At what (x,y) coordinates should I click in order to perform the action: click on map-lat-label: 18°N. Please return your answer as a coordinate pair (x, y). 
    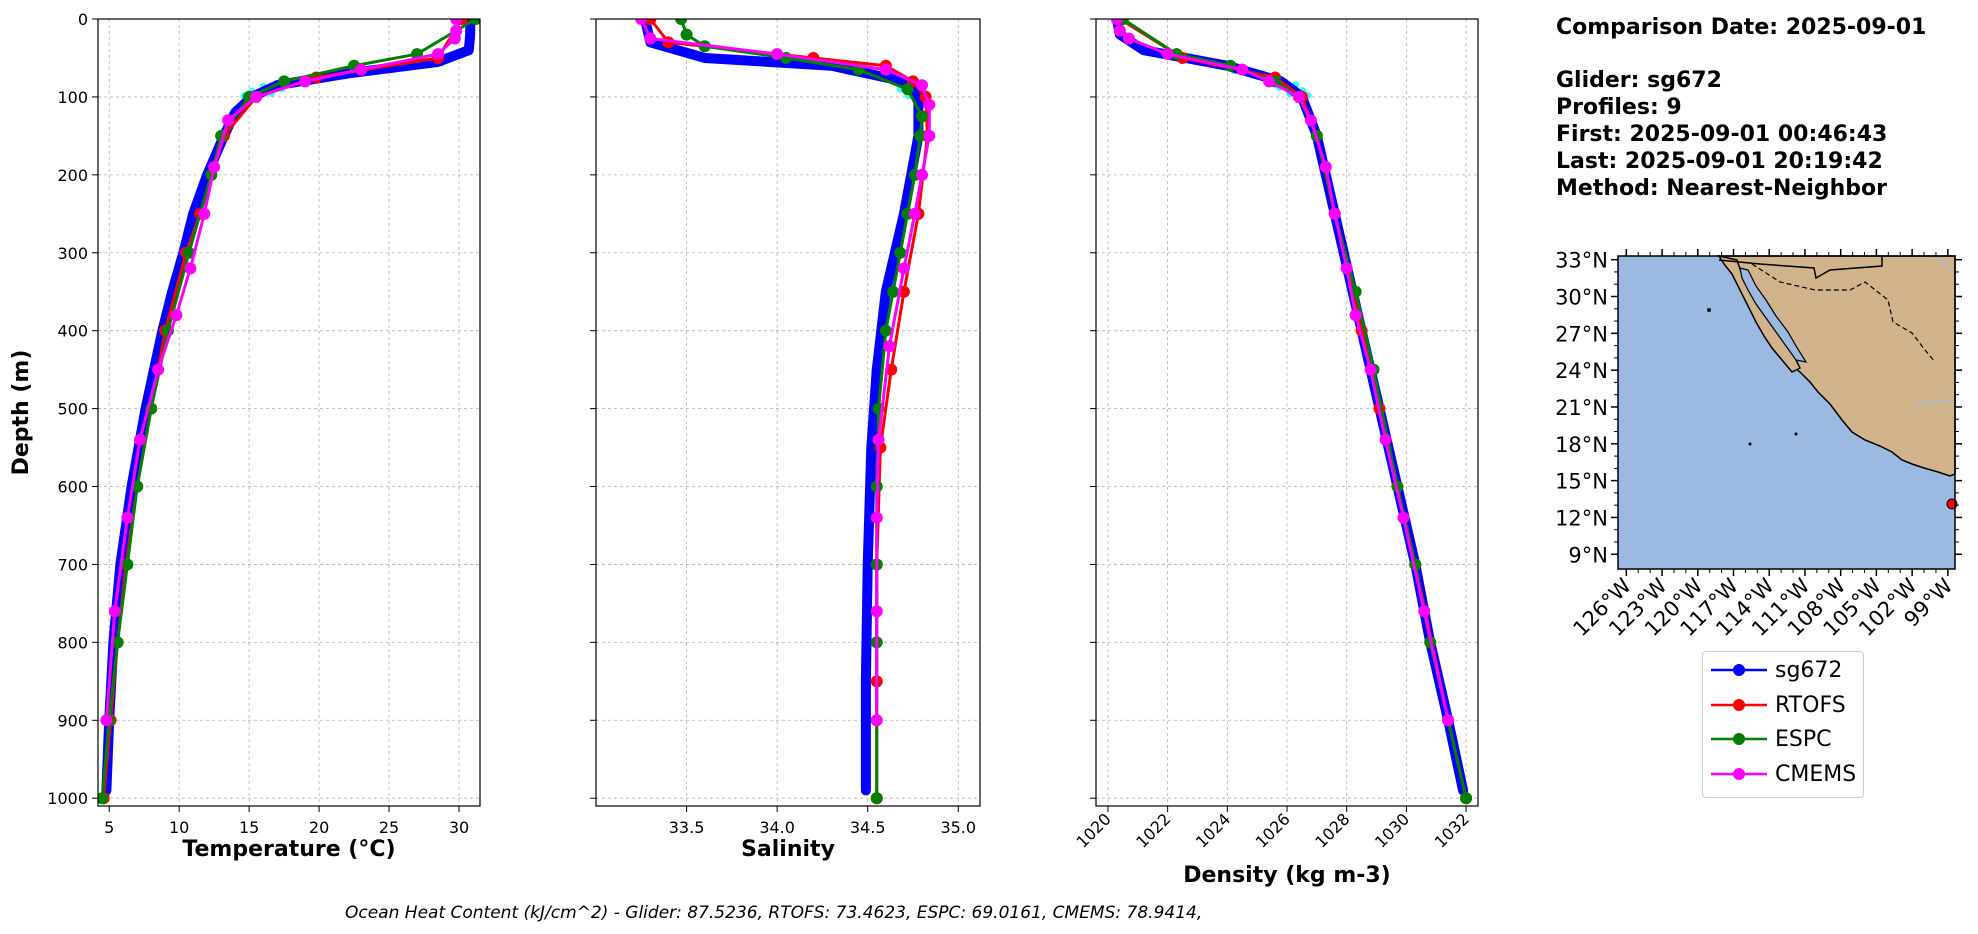
    Looking at the image, I should click on (1581, 445).